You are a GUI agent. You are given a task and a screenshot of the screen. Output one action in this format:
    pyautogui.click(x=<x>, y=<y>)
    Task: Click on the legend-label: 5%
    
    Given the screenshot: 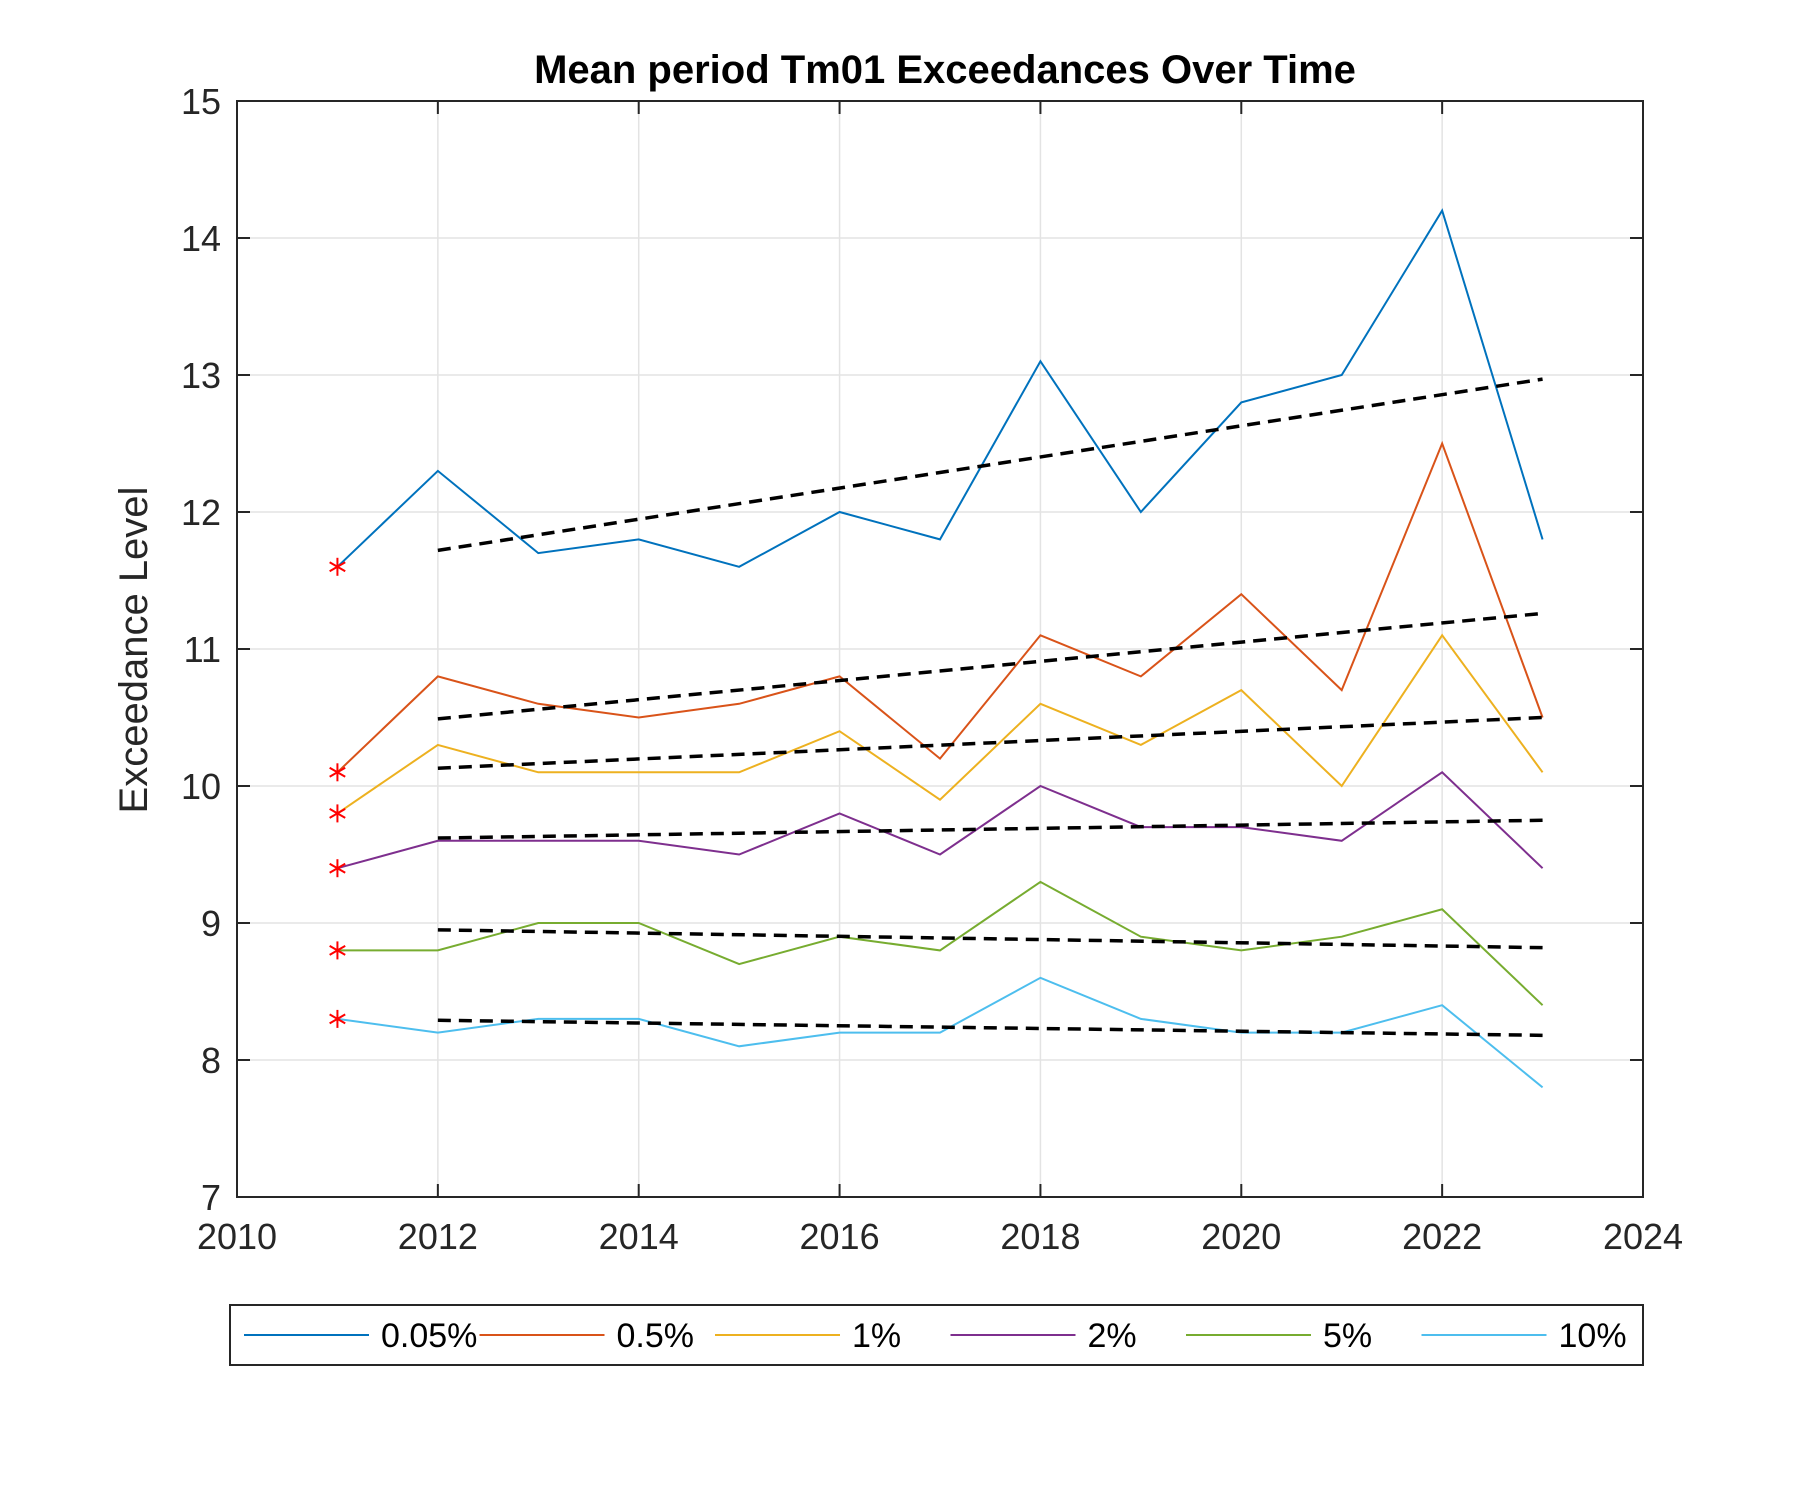 What is the action you would take?
    pyautogui.click(x=1347, y=1336)
    